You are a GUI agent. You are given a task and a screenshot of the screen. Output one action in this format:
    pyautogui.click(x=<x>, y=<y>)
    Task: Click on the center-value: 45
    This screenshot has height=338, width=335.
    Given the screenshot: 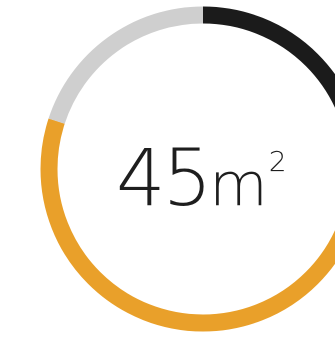 What is the action you would take?
    pyautogui.click(x=164, y=179)
    